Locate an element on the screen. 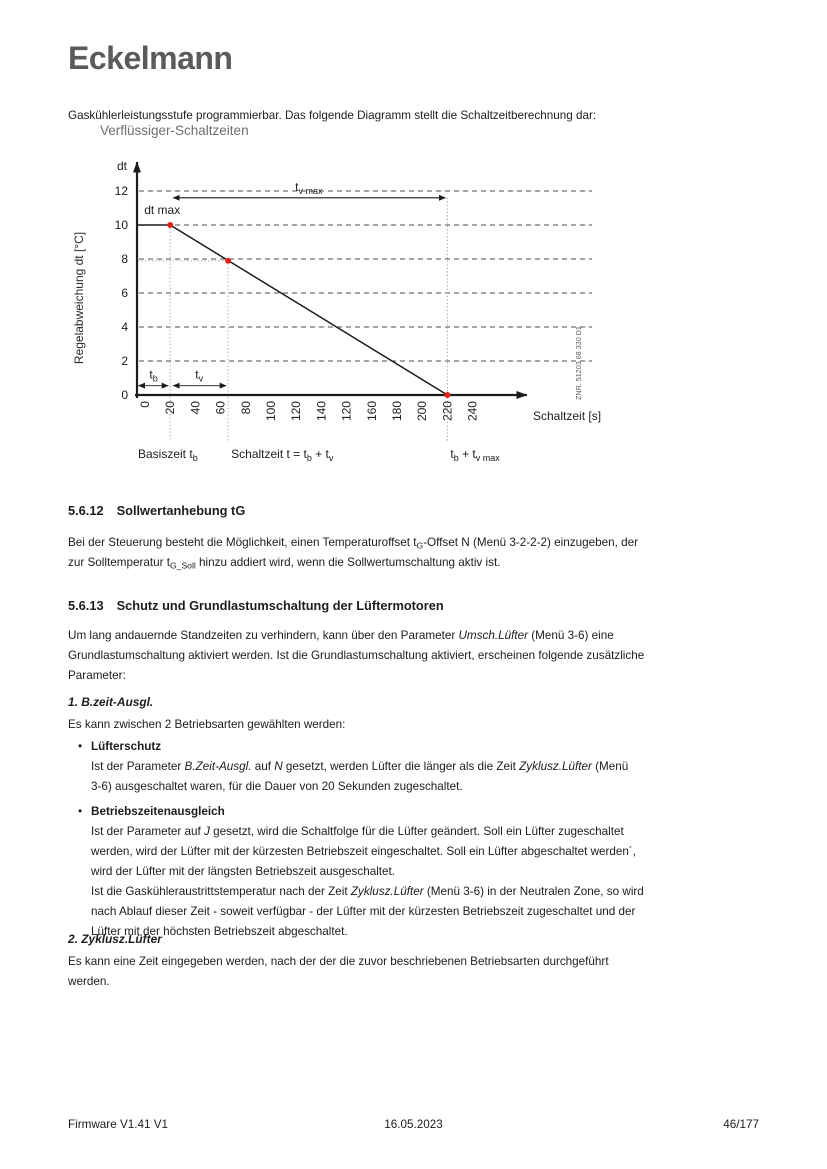 This screenshot has height=1169, width=827. axes is located at coordinates (330, 280).